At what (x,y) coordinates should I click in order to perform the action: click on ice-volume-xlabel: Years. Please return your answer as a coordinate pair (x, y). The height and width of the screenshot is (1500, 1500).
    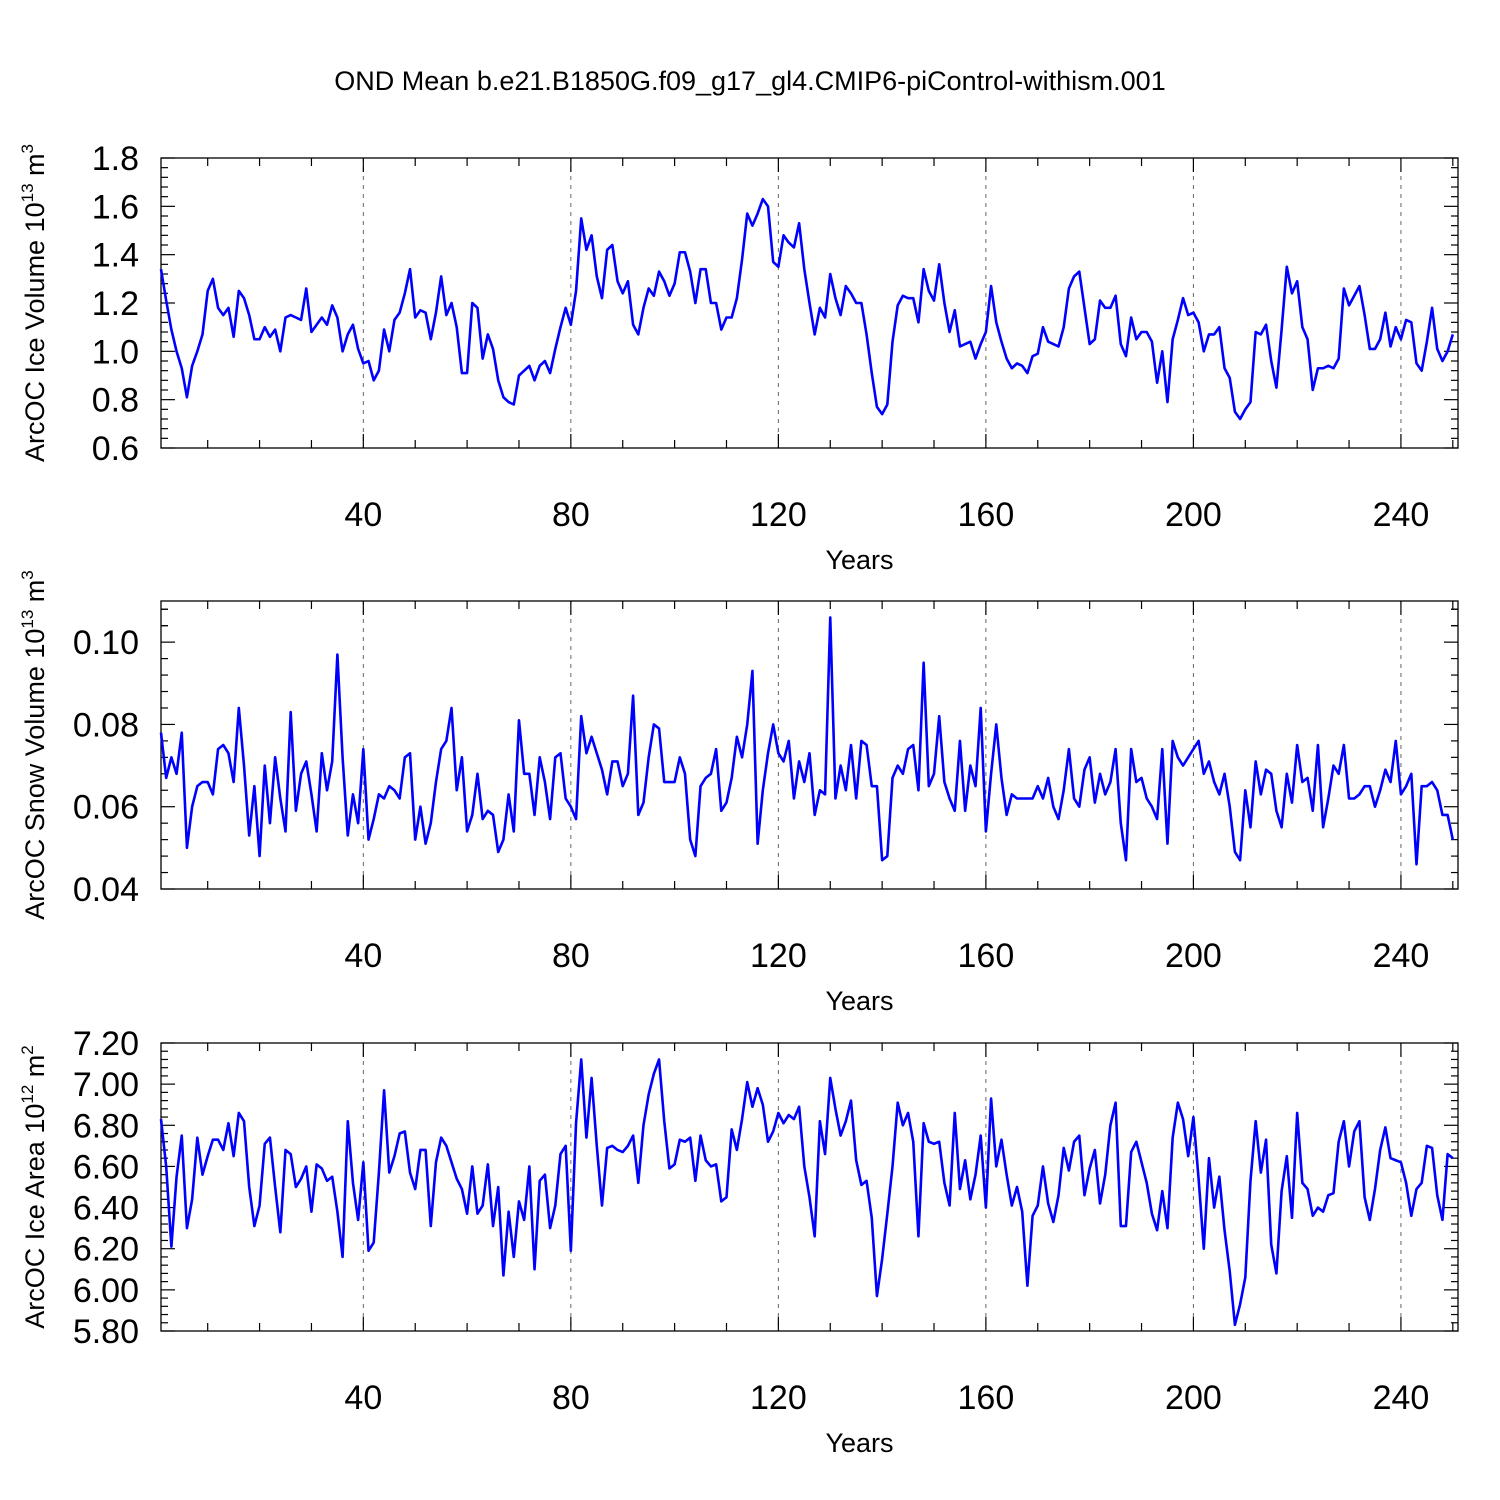
    Looking at the image, I should click on (859, 560).